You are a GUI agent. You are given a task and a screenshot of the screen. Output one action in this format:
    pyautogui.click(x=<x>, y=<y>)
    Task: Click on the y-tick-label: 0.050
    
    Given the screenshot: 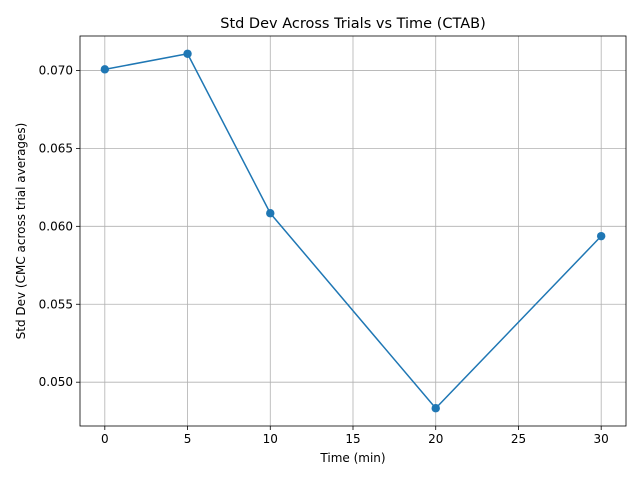 What is the action you would take?
    pyautogui.click(x=56, y=382)
    